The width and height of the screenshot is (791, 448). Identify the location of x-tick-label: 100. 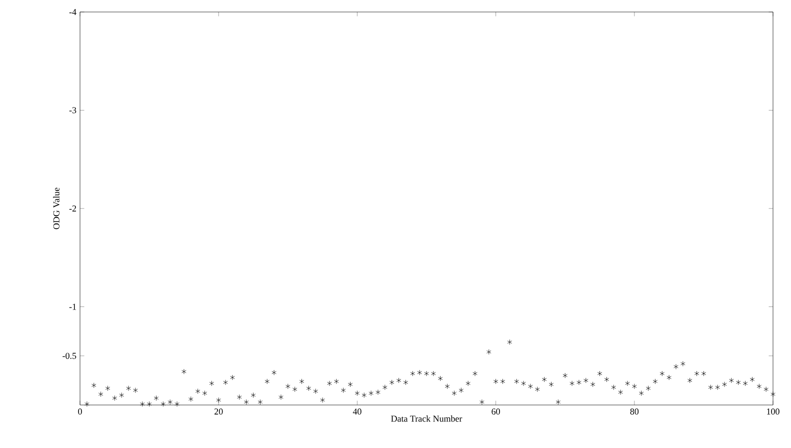
(773, 411).